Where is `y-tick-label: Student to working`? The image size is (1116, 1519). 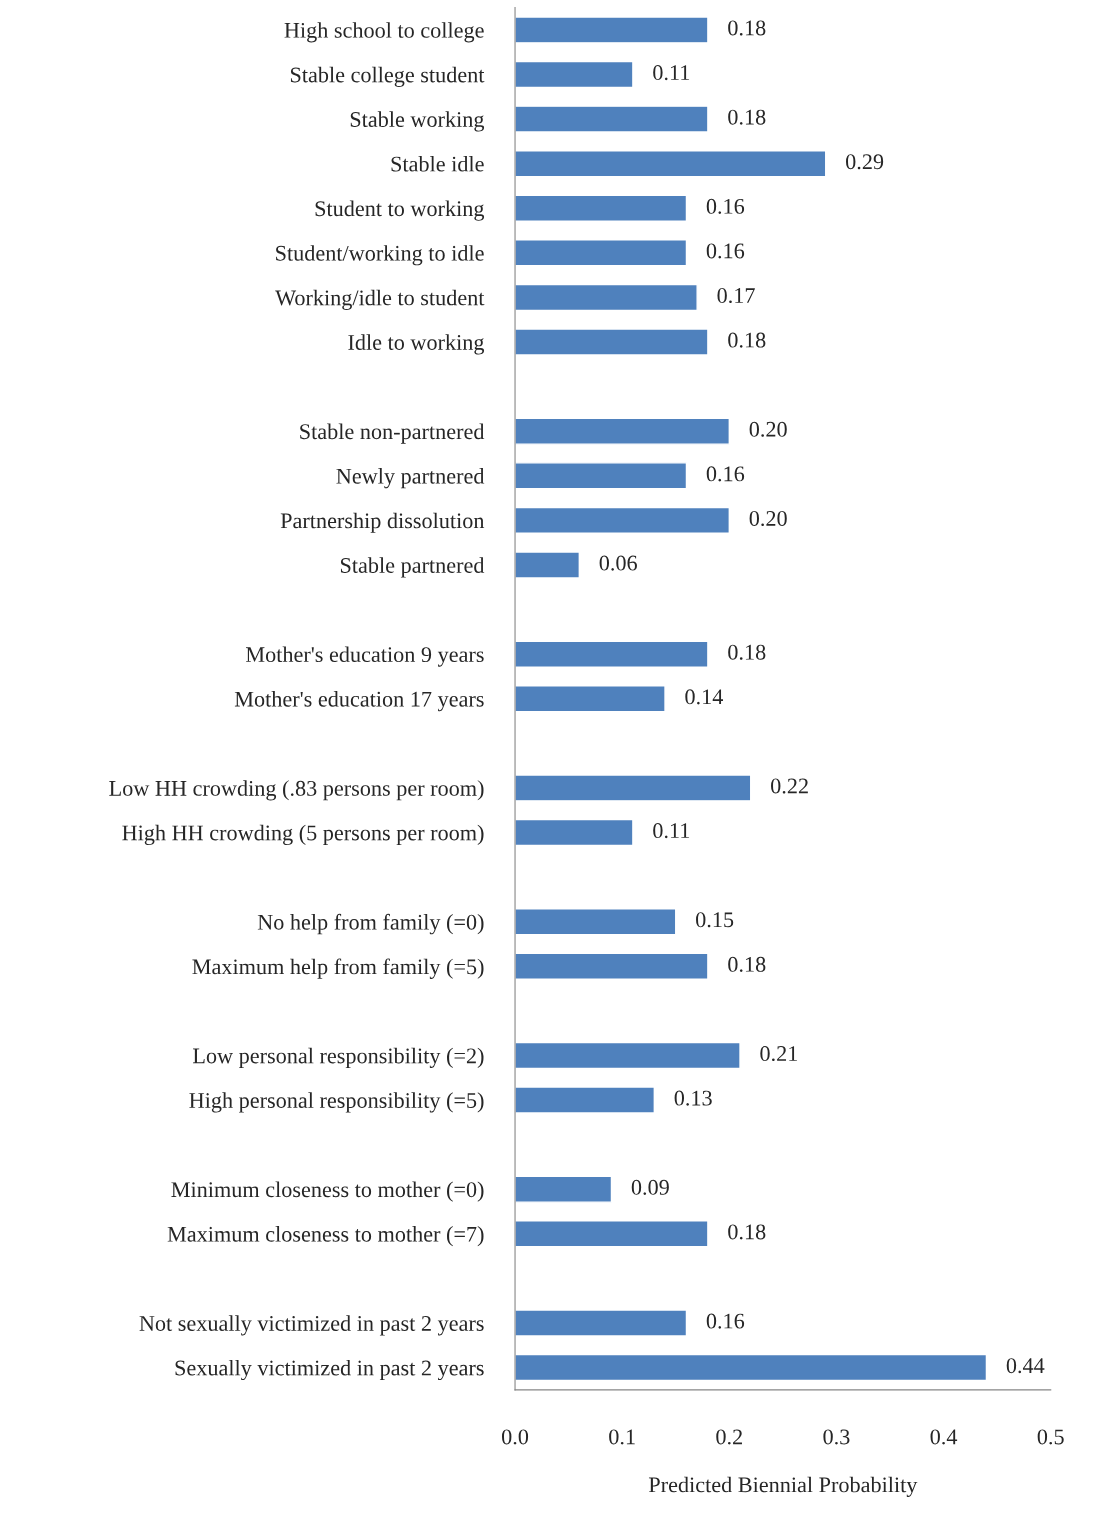
y-tick-label: Student to working is located at coordinates (400, 210).